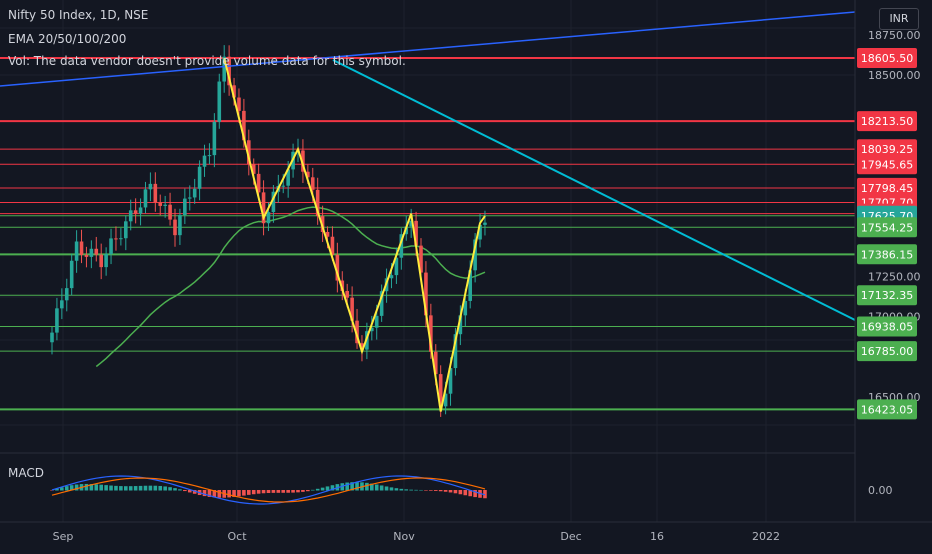 The image size is (932, 554). Describe the element at coordinates (894, 276) in the screenshot. I see `price-tick-label: 17250.00` at that location.